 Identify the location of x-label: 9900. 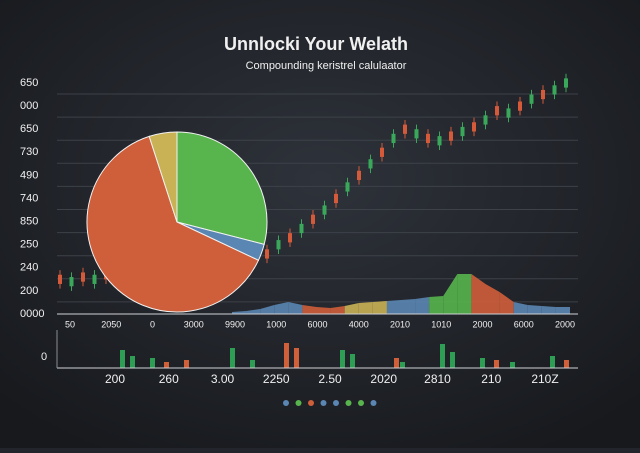
(235, 324).